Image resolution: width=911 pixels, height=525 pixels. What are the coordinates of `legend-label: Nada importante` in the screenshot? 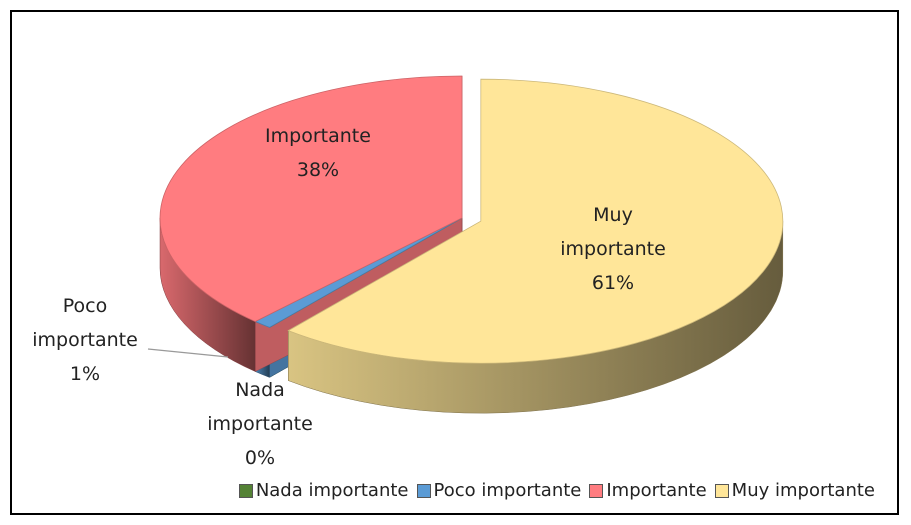 It's located at (332, 490).